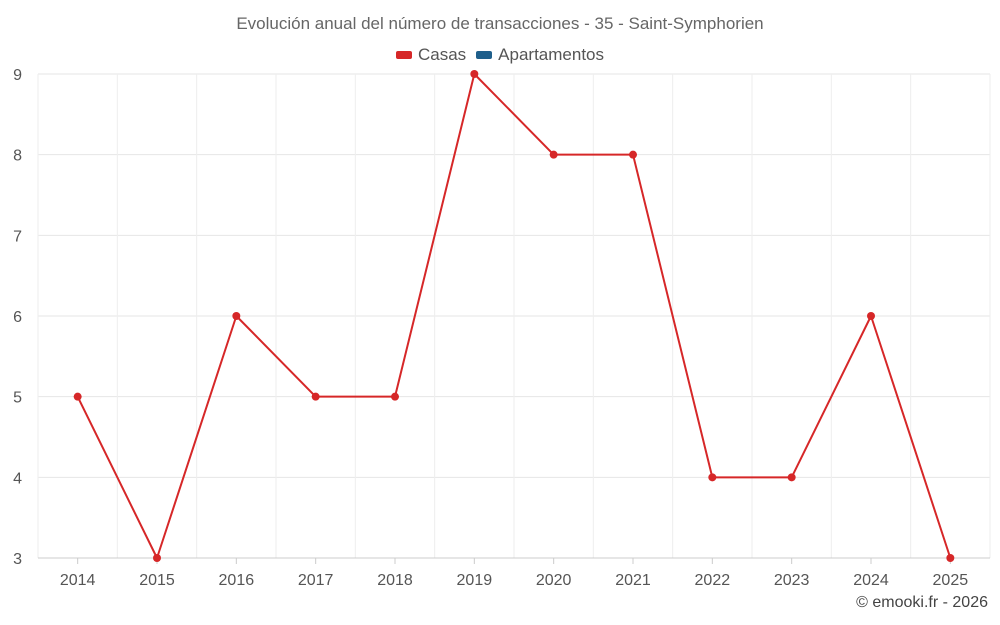  I want to click on legend-item-casas: Casas, so click(431, 55).